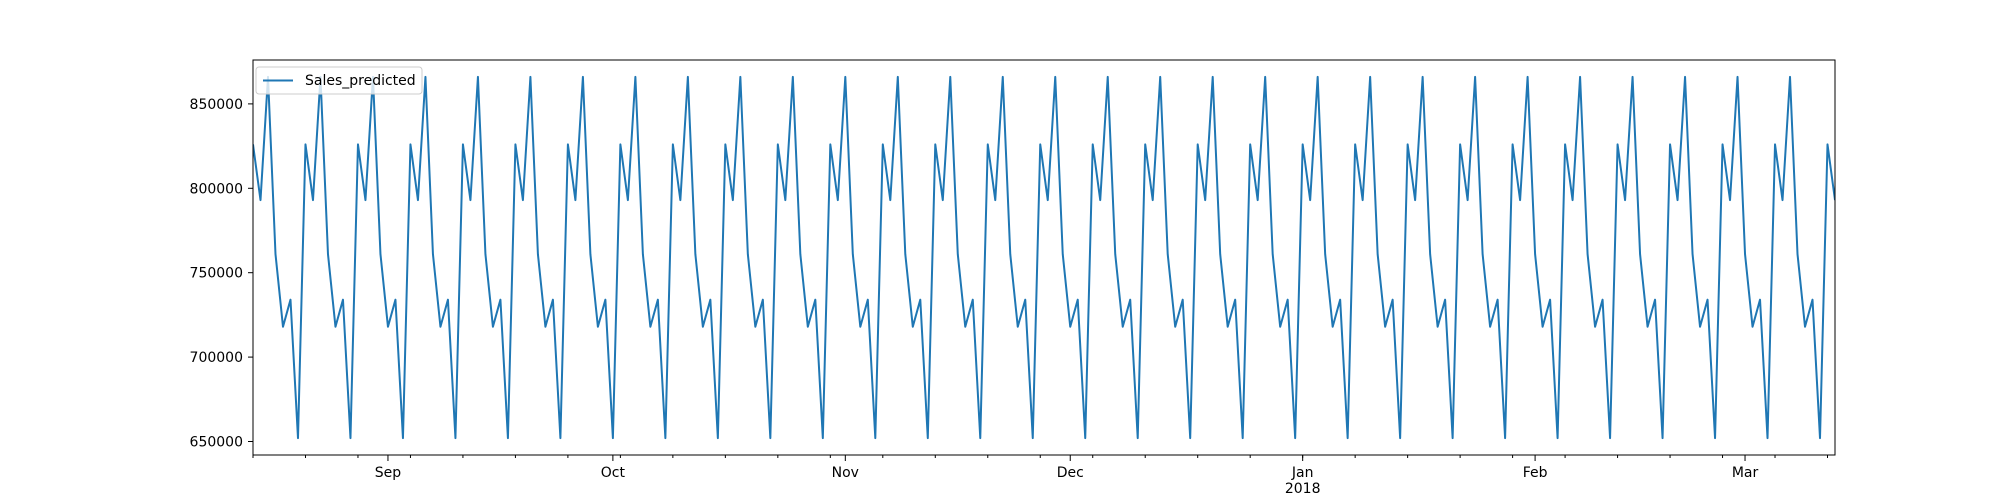  I want to click on legend-label: Sales_predicted, so click(360, 81).